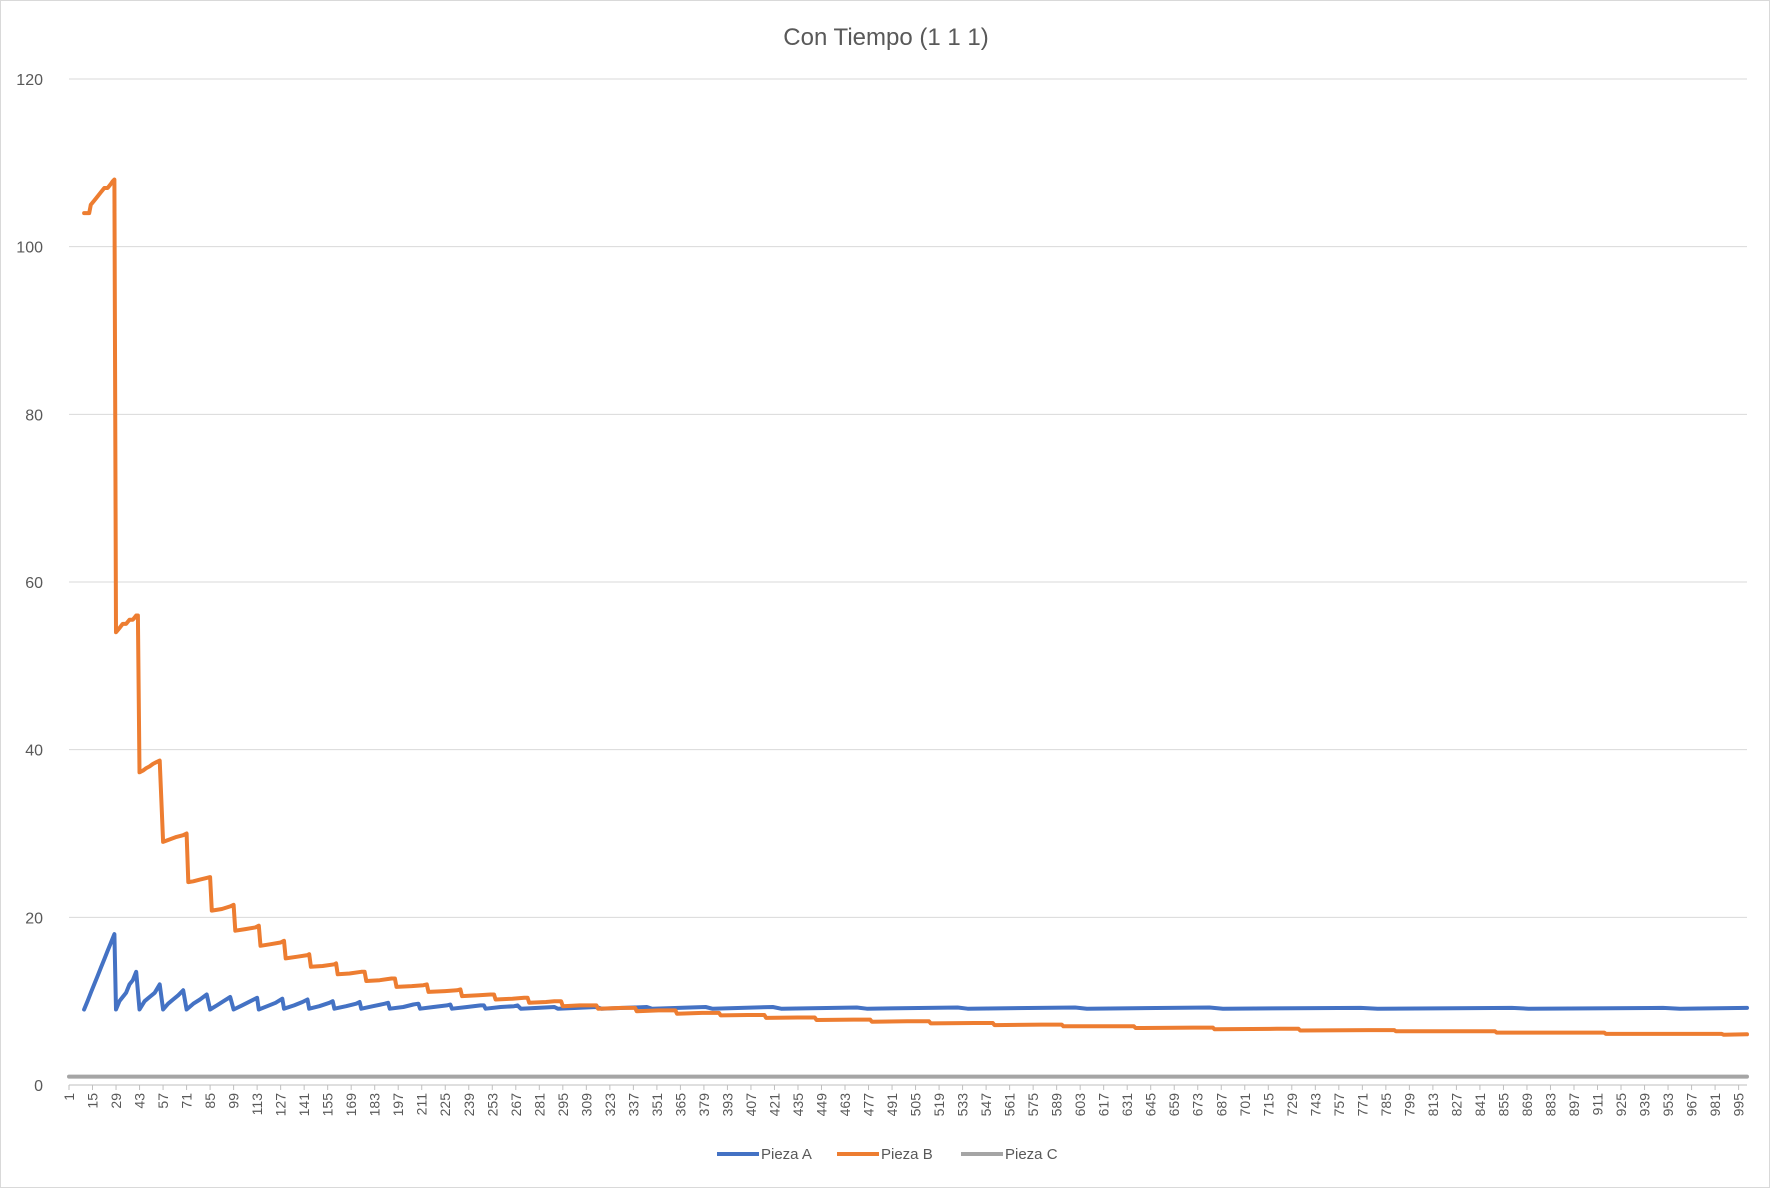 The image size is (1770, 1189). Describe the element at coordinates (1033, 1105) in the screenshot. I see `x-tick-label: 575` at that location.